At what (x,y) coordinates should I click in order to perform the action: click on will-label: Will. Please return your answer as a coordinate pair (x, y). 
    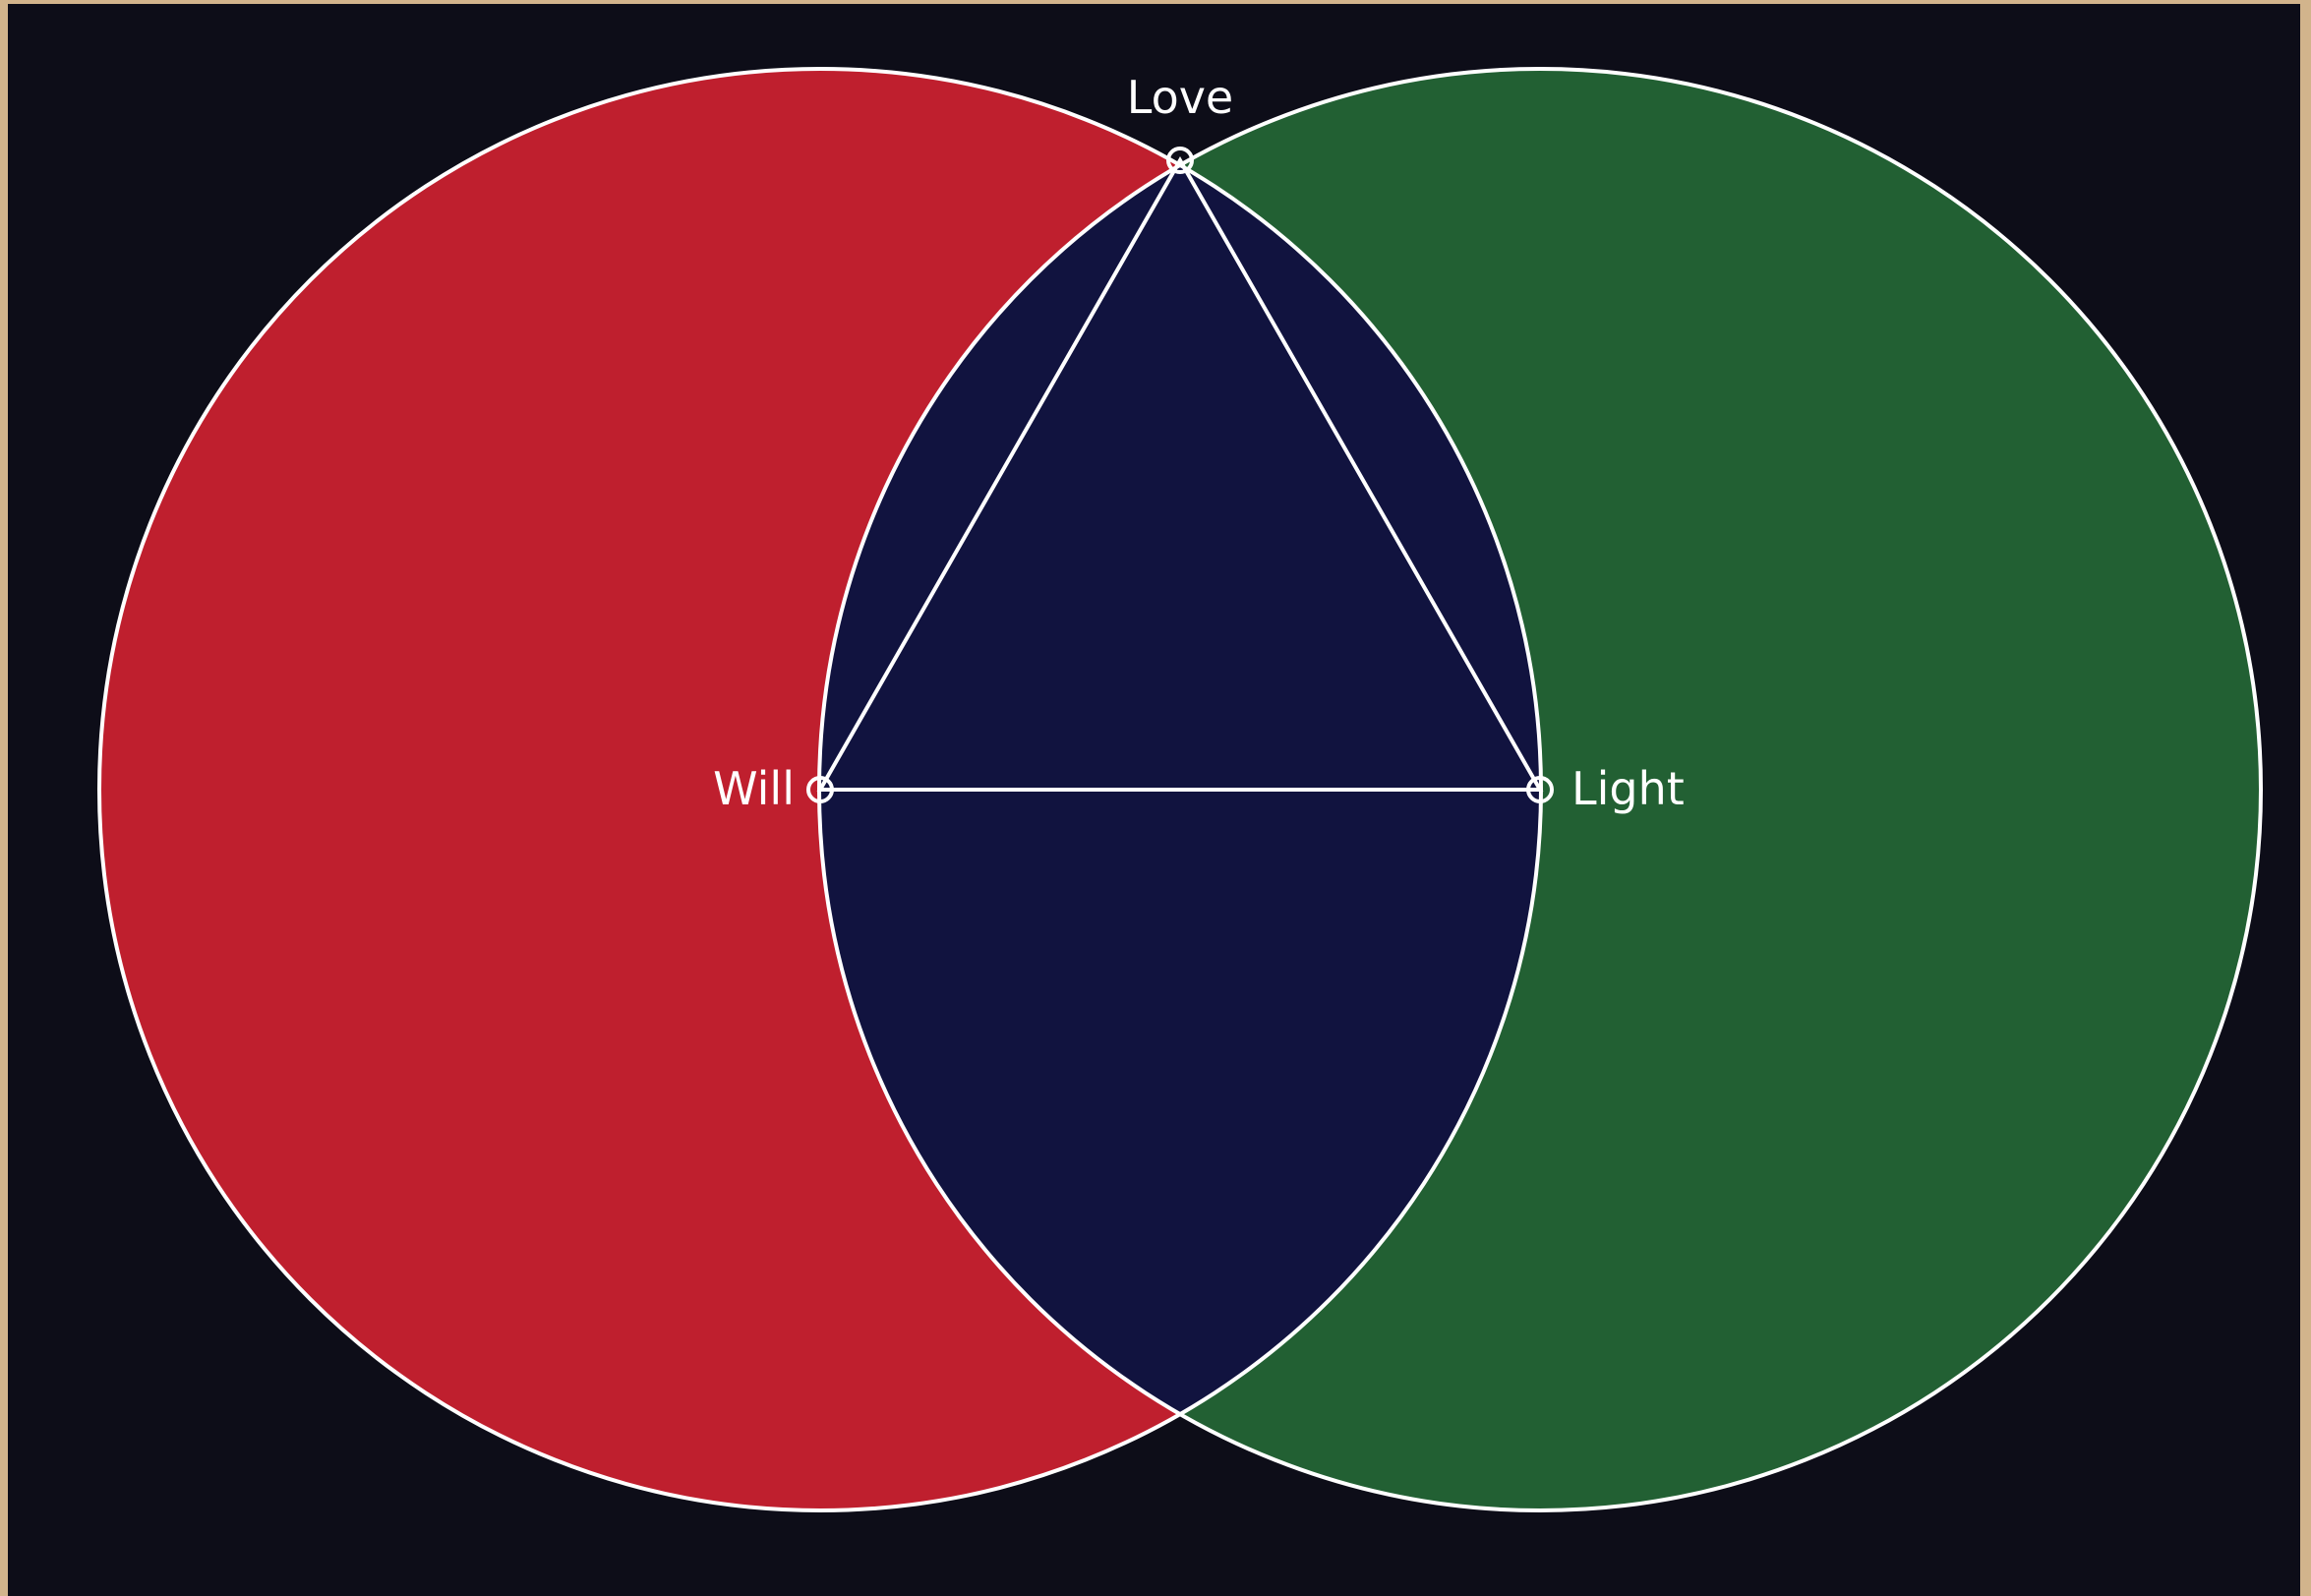
    Looking at the image, I should click on (754, 789).